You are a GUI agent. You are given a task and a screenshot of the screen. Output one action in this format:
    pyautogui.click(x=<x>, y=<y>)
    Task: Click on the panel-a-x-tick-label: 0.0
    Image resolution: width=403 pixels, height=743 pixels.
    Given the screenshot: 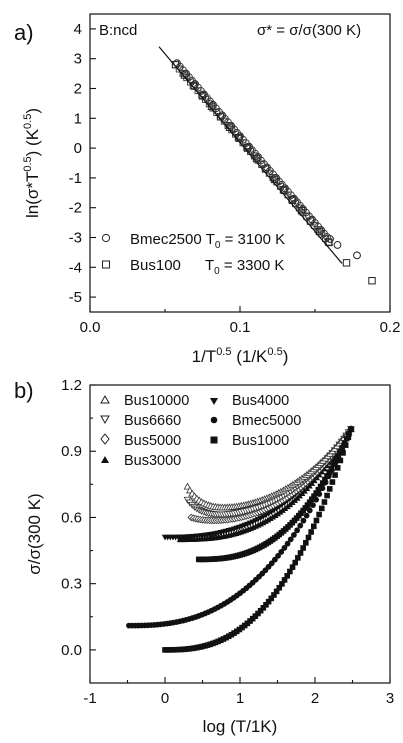 What is the action you would take?
    pyautogui.click(x=90, y=327)
    